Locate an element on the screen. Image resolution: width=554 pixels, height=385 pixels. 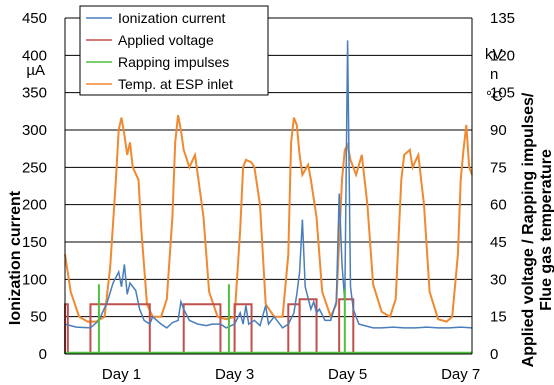
y-tick-label-9: 450 is located at coordinates (34, 18).